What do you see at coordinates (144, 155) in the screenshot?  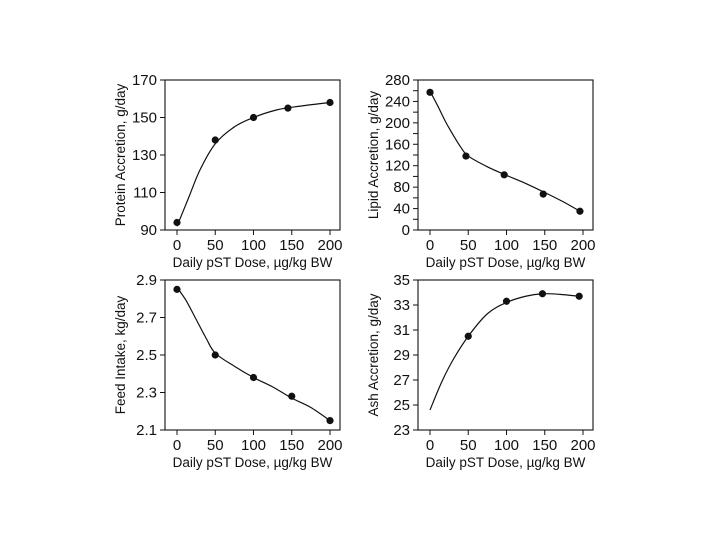 I see `y-tick-label: 130` at bounding box center [144, 155].